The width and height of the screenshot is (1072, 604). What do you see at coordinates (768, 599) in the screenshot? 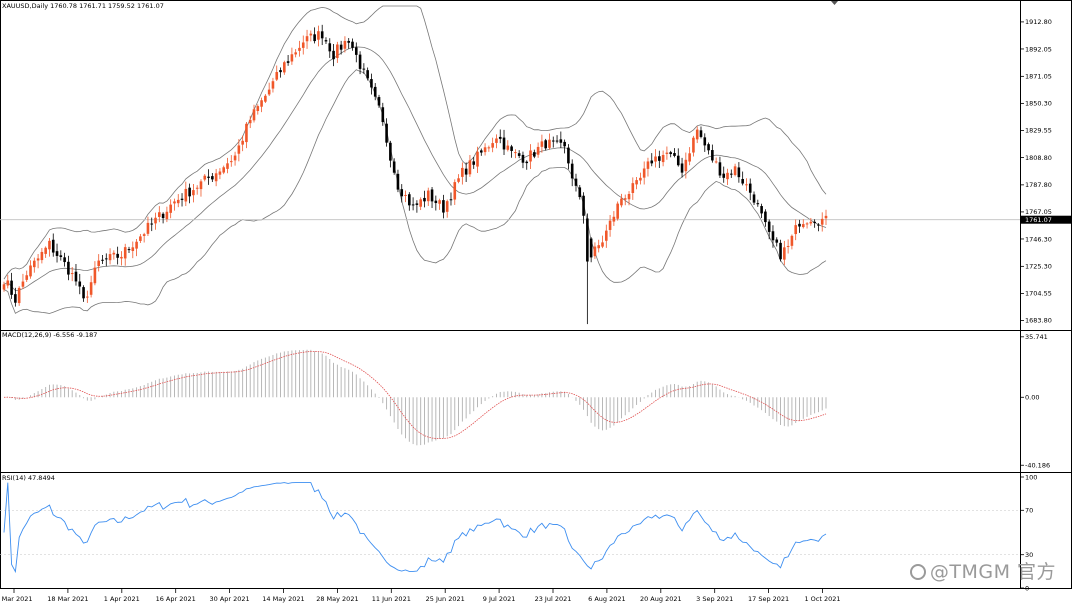
I see `x-tick-label: 17 Sep 2021` at bounding box center [768, 599].